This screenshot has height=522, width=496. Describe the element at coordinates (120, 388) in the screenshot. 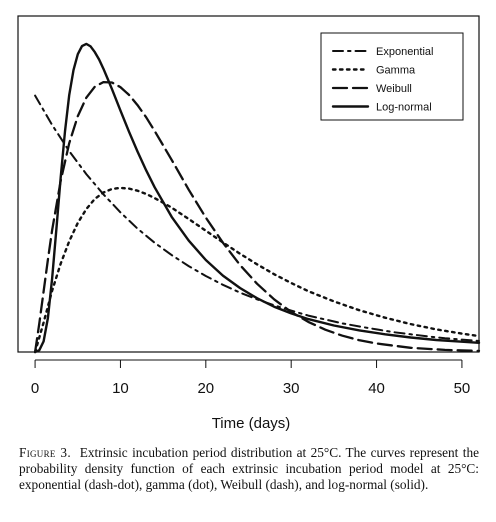

I see `x-tick-label: 10` at that location.